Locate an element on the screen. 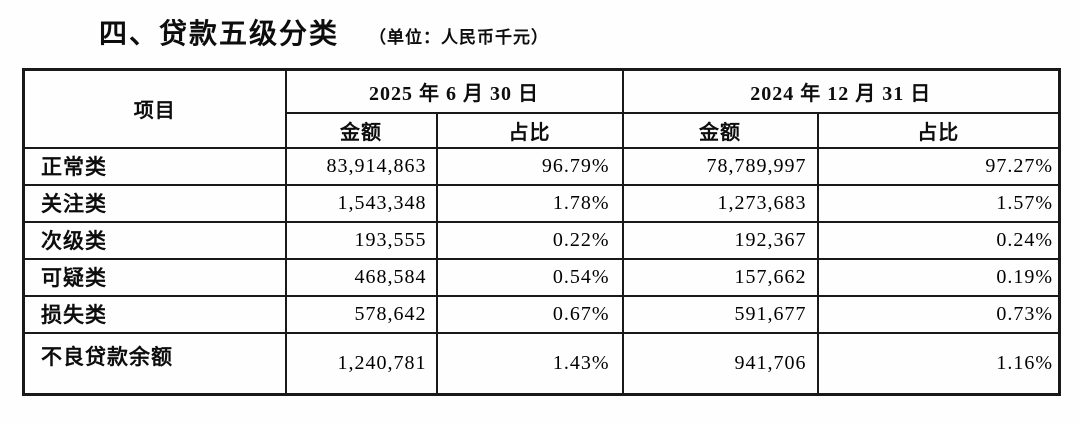 The image size is (1080, 423). unit-note: （单位：人民币千元） is located at coordinates (459, 37).